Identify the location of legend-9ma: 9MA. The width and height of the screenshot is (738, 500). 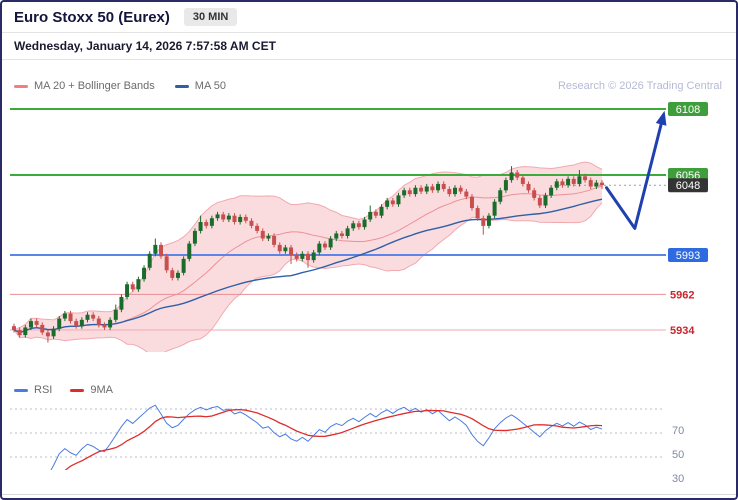
(91, 390).